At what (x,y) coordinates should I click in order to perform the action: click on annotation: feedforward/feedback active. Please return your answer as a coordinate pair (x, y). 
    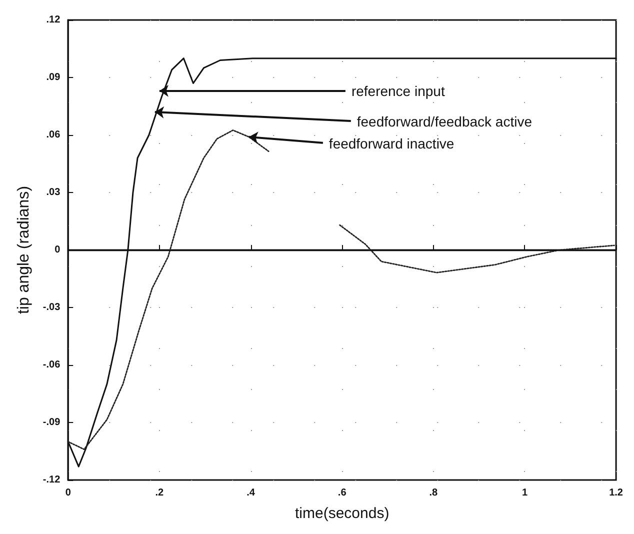
    Looking at the image, I should click on (444, 121).